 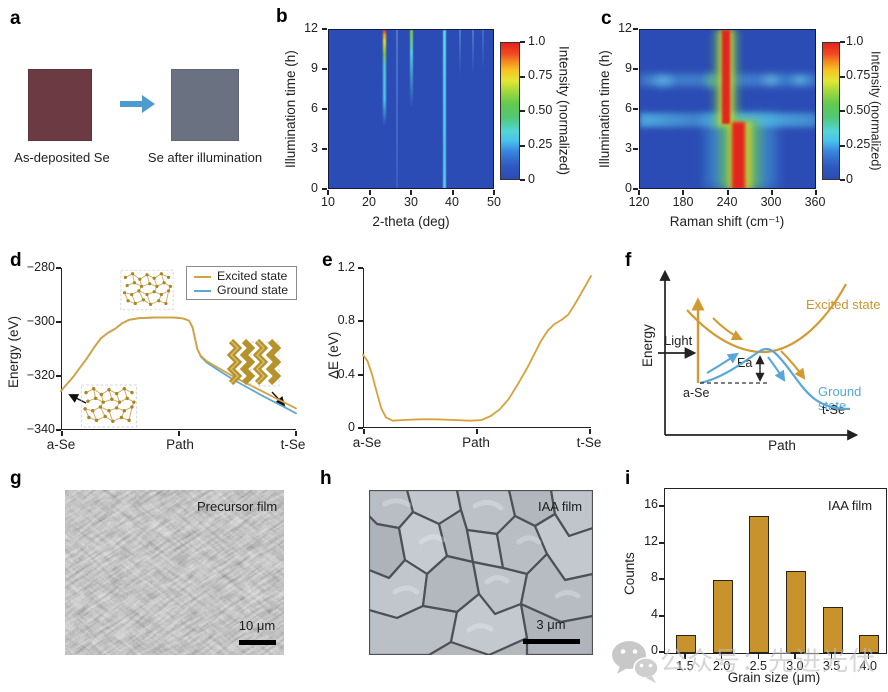 I want to click on panel-letter-g: g, so click(x=16, y=478).